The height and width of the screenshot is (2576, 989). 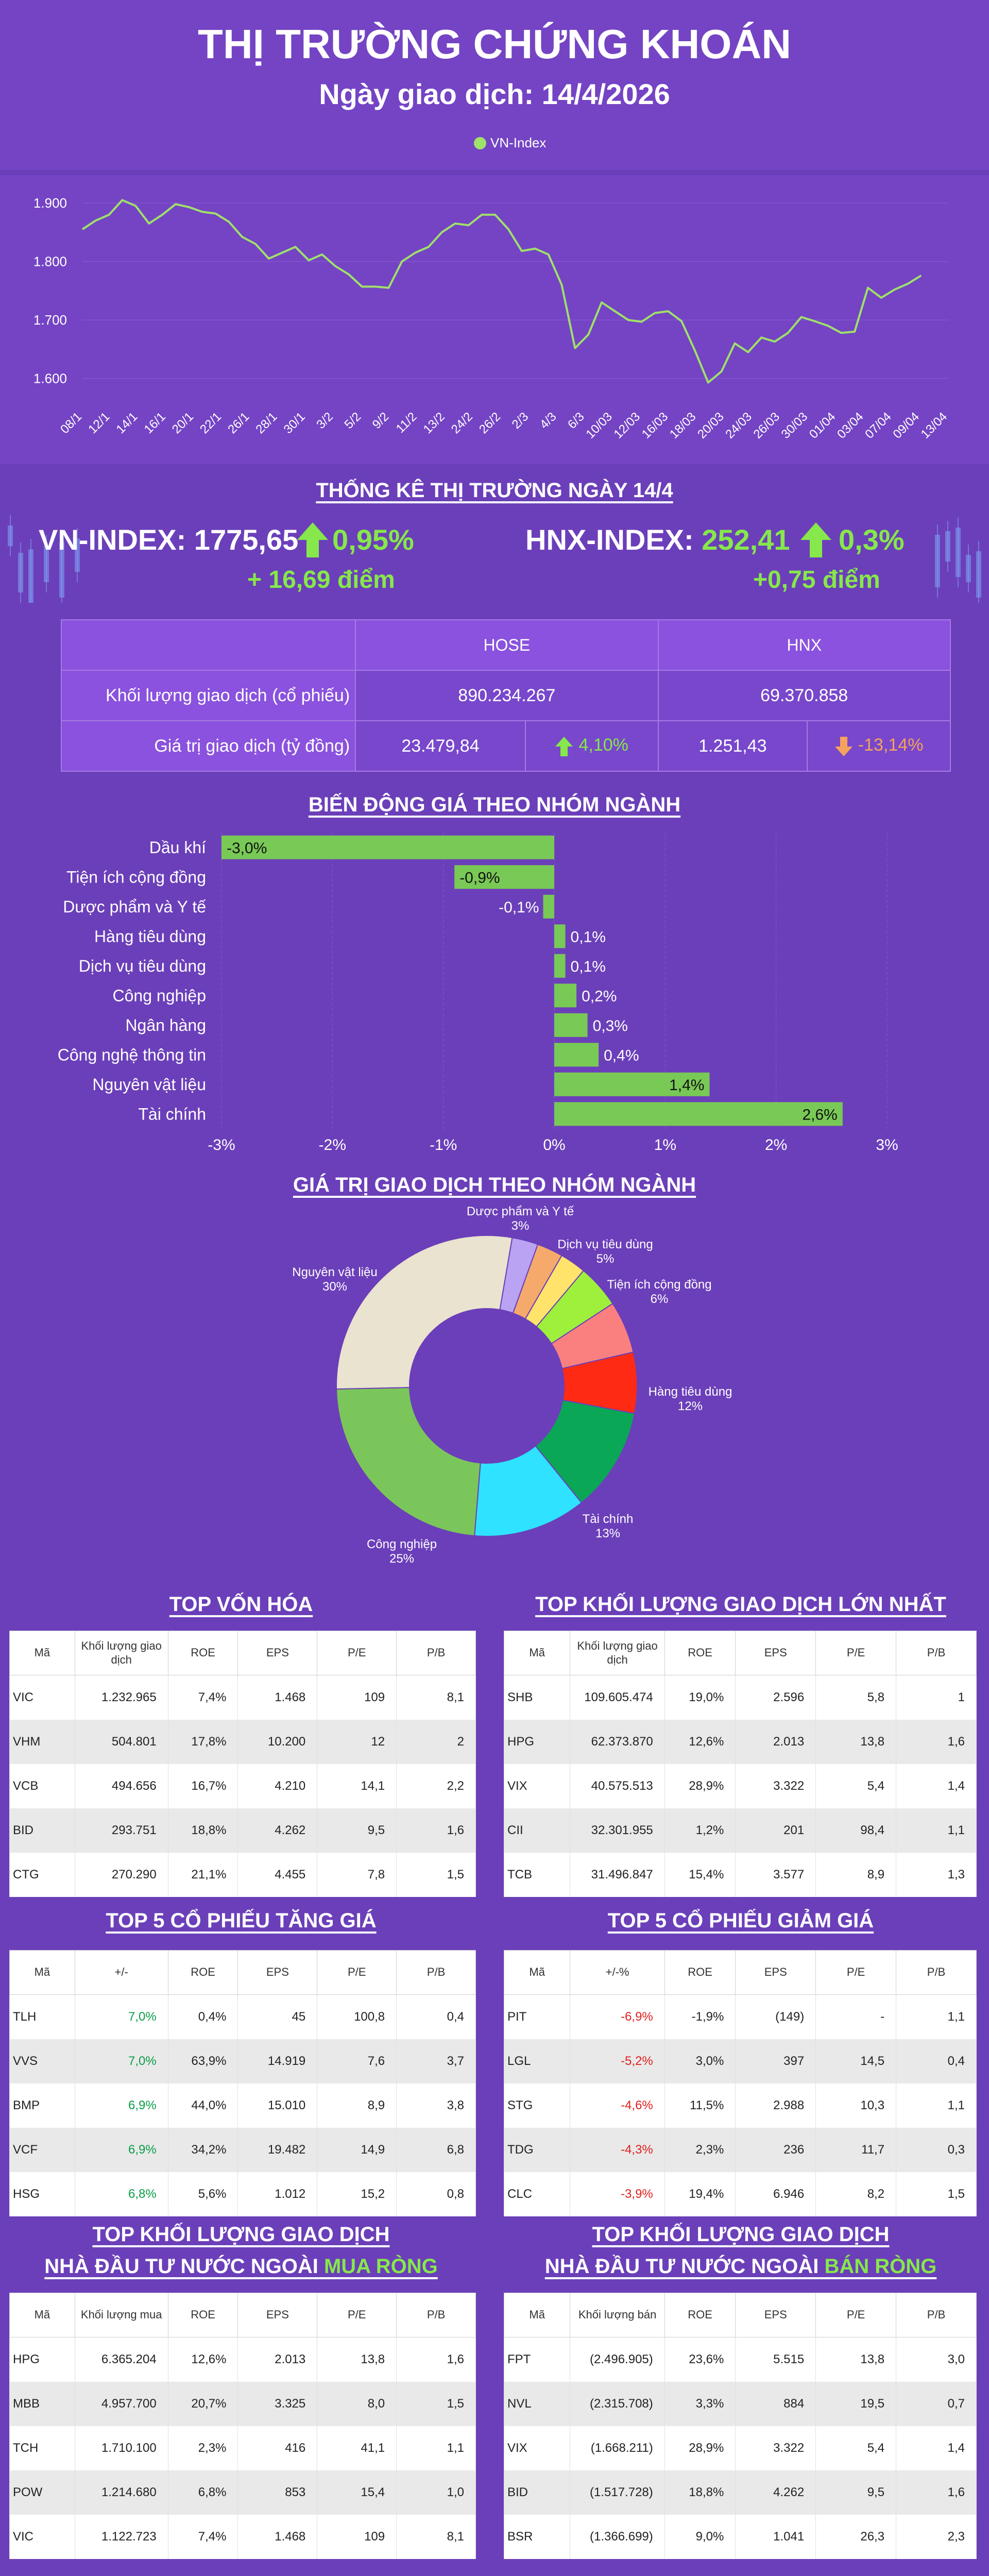 I want to click on table-cell: 2,3, so click(x=936, y=2536).